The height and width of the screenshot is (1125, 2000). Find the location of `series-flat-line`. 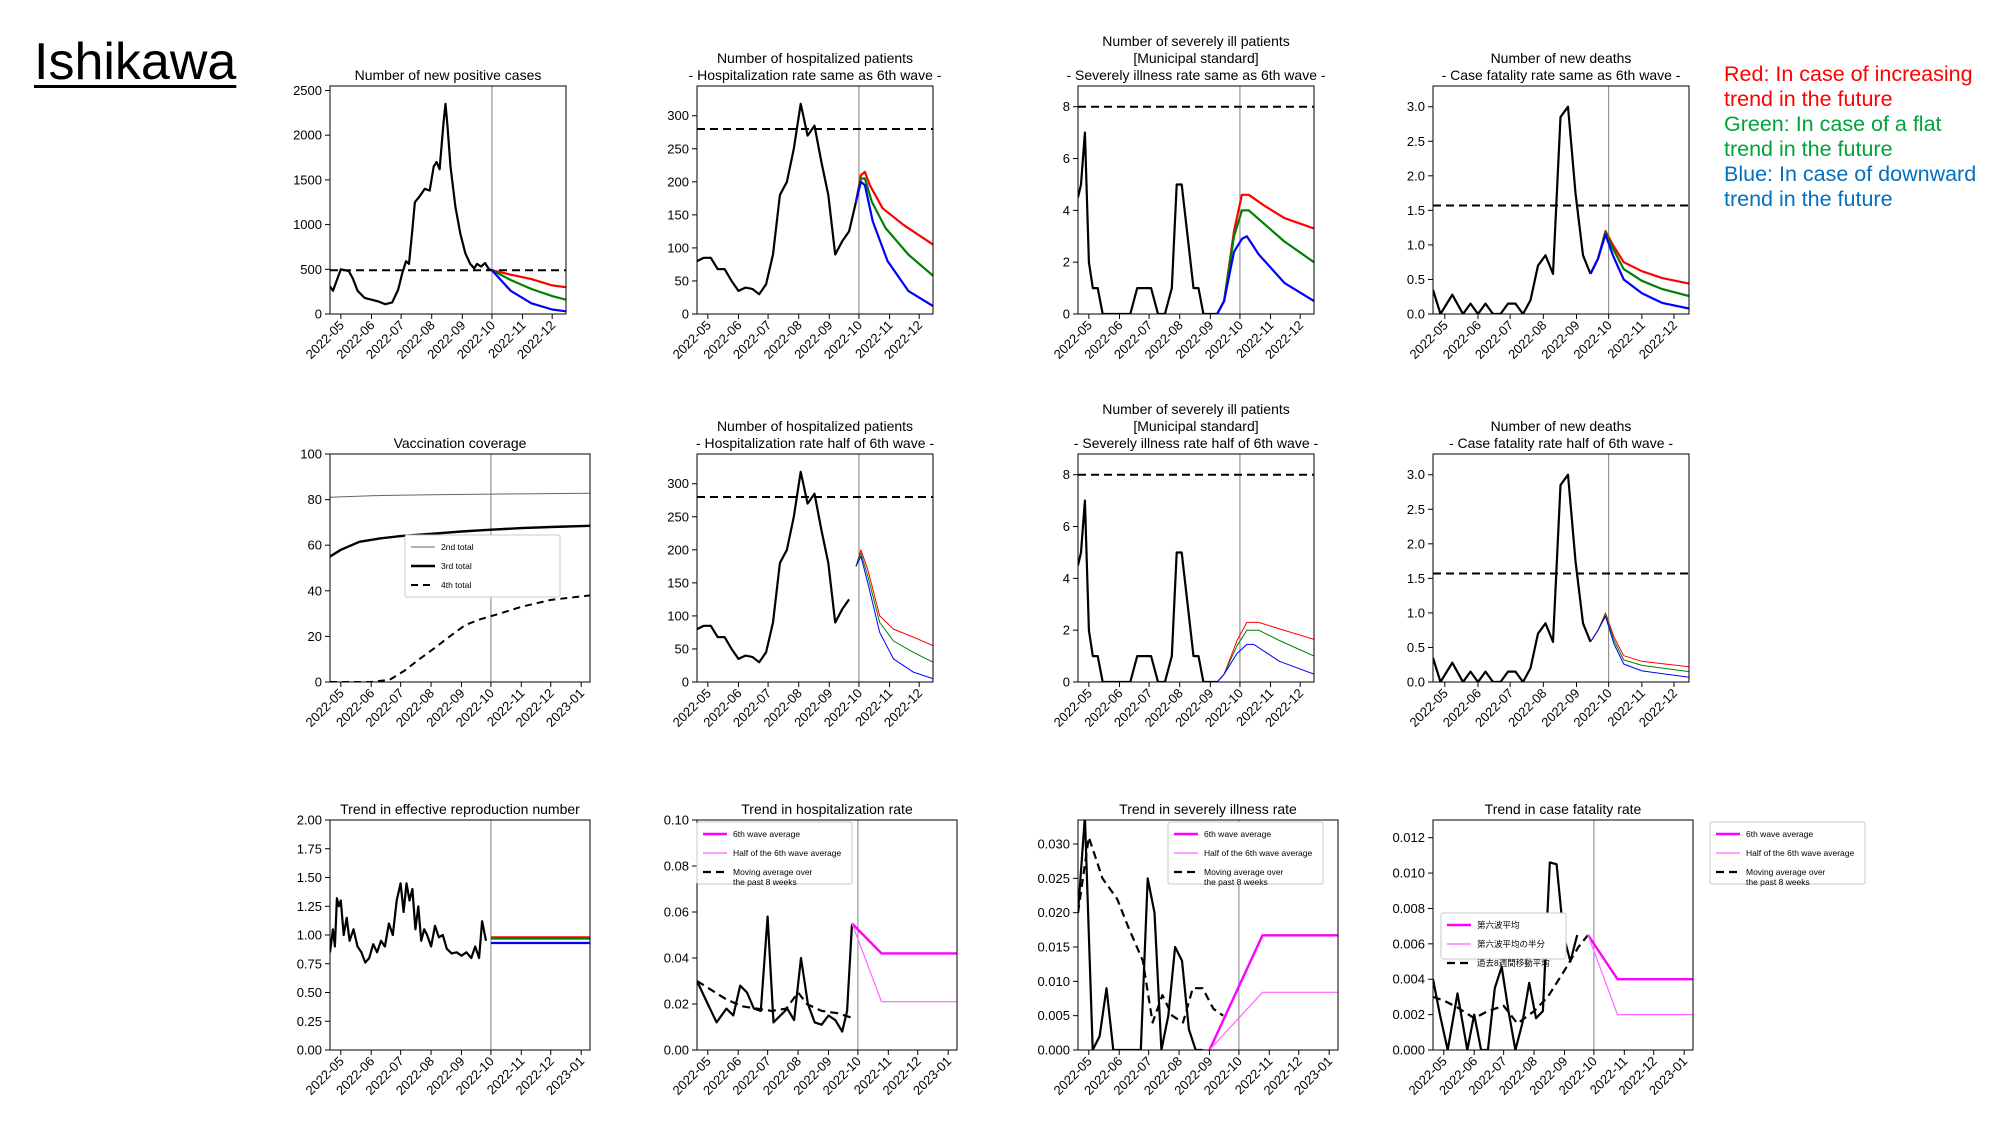

series-flat-line is located at coordinates (1639, 643).